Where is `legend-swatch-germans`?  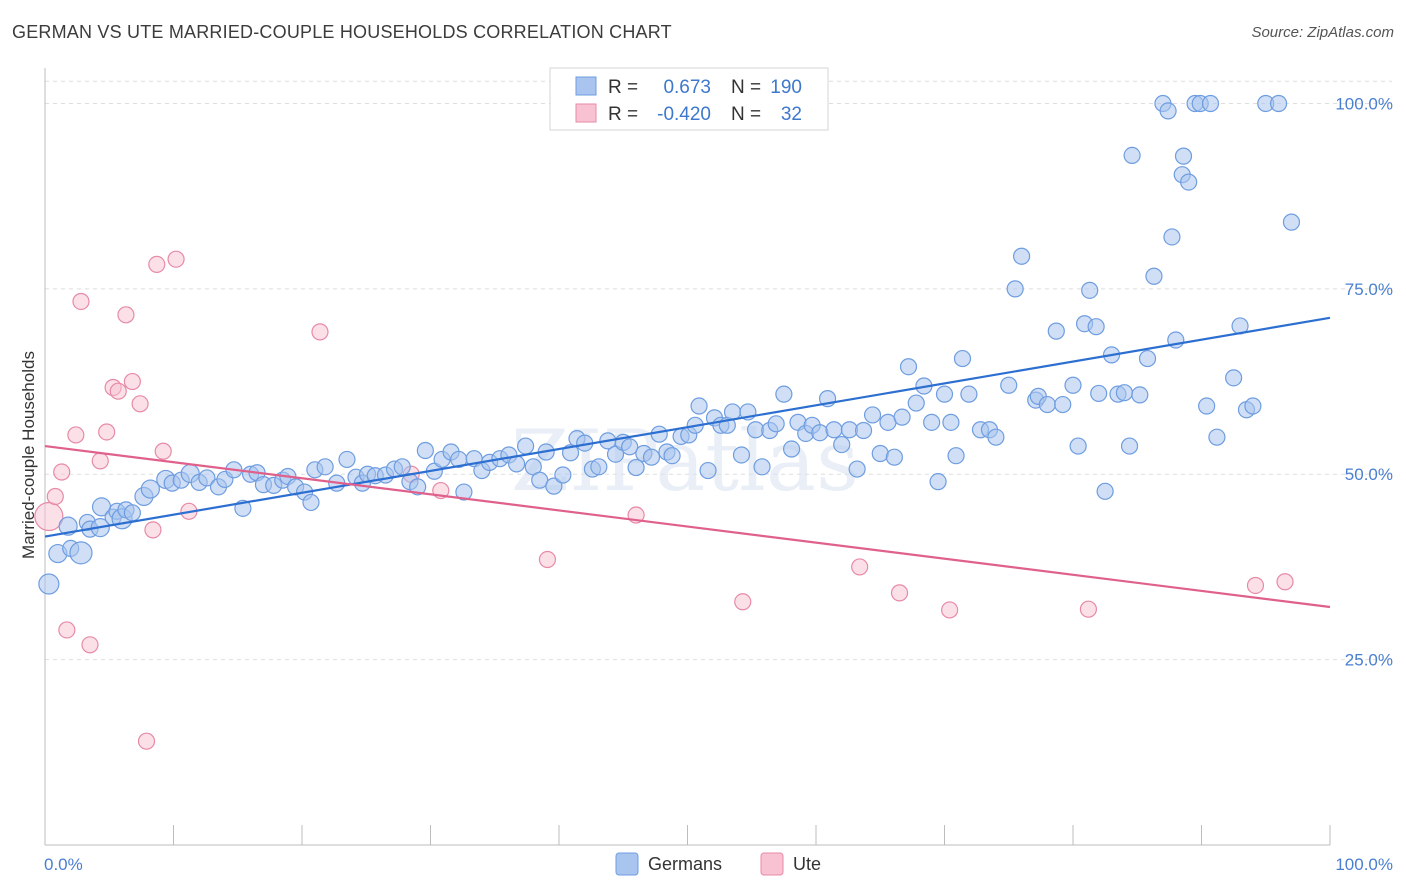 legend-swatch-germans is located at coordinates (586, 86).